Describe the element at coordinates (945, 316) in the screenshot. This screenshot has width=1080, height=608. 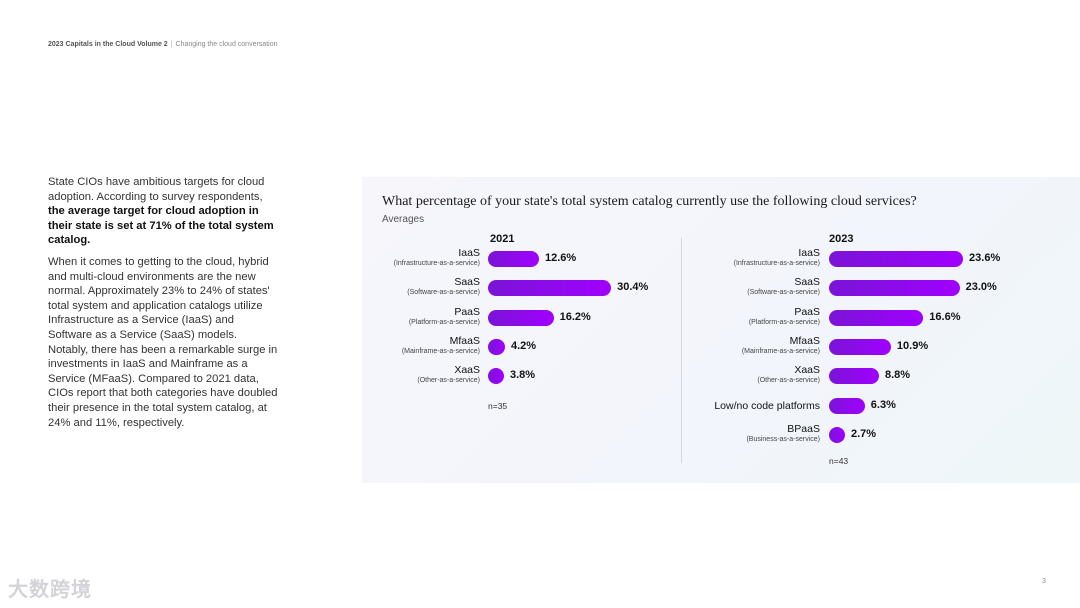
I see `data-label: 16.6%` at that location.